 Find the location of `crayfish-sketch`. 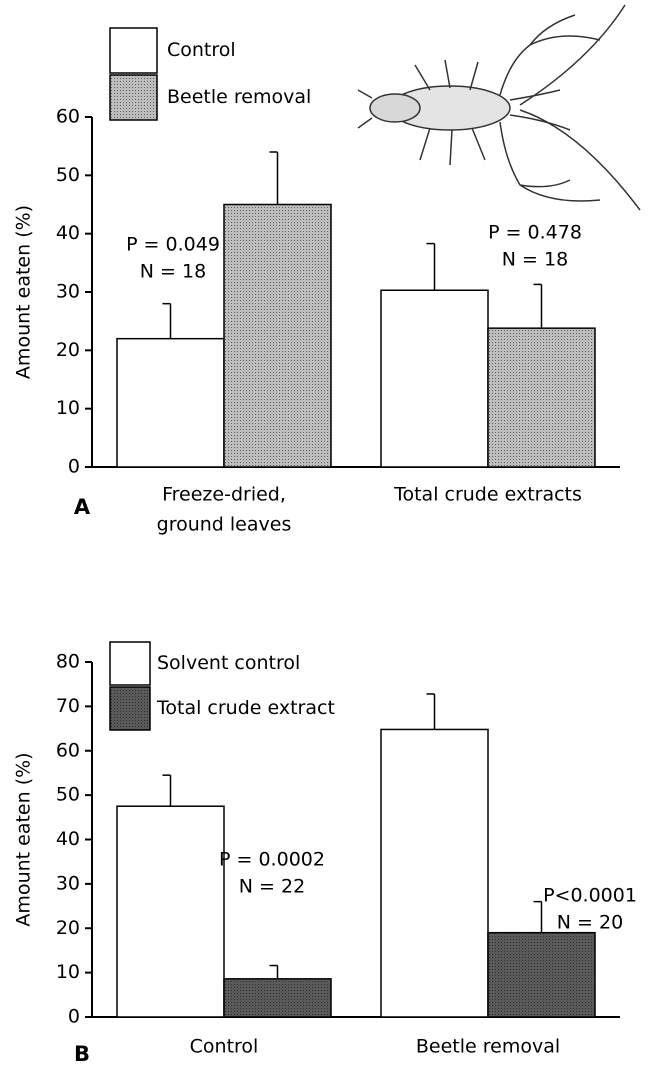

crayfish-sketch is located at coordinates (499, 107).